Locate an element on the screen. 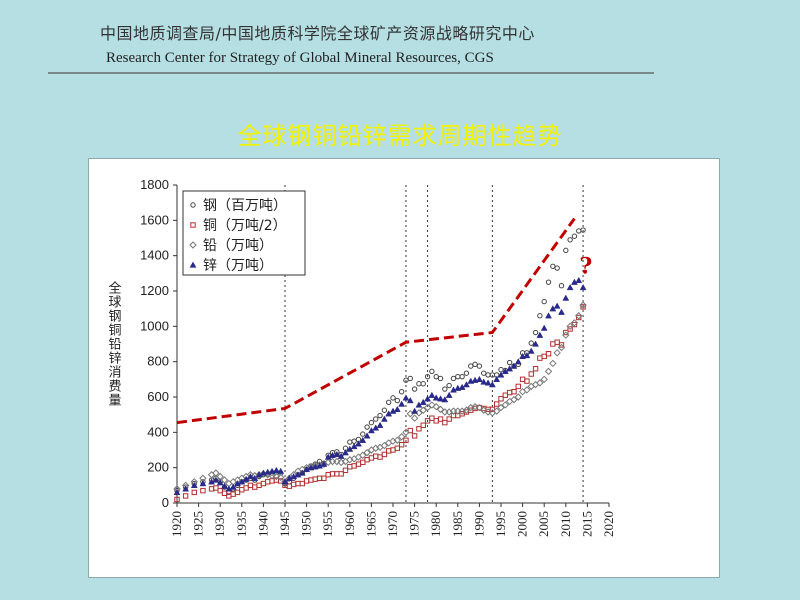 The width and height of the screenshot is (800, 600). slide-title: 全球钢铜铅锌需求周期性趋势 is located at coordinates (400, 136).